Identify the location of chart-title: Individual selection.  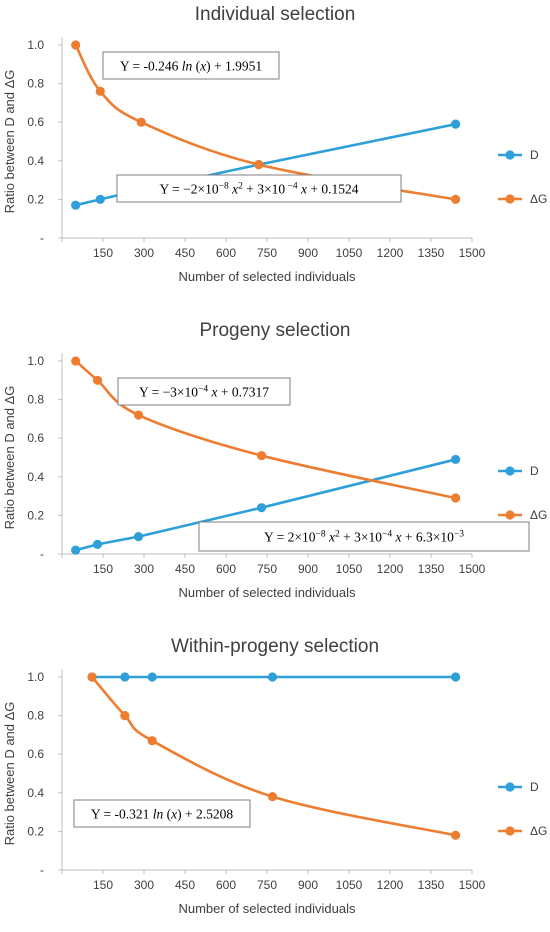
(275, 14).